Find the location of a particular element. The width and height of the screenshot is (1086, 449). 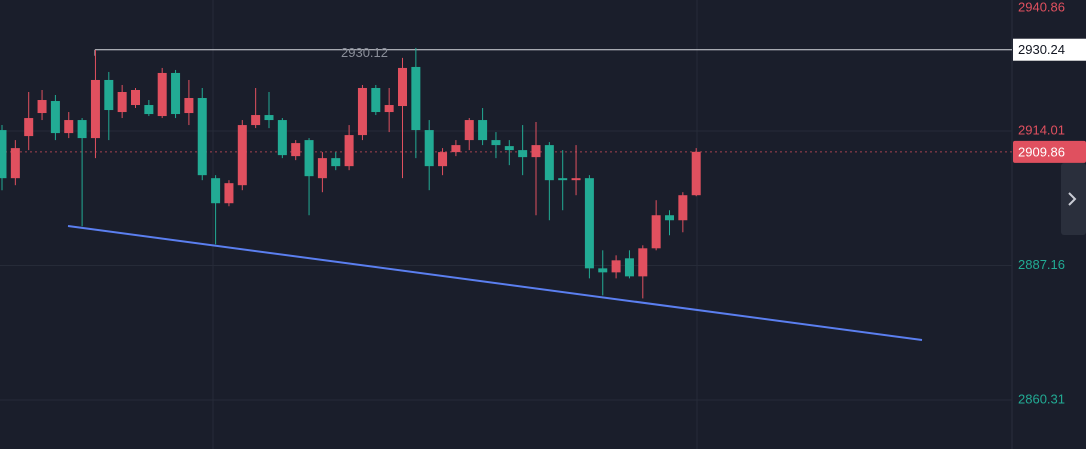

y-tick-label: 2860.31 is located at coordinates (1041, 398).